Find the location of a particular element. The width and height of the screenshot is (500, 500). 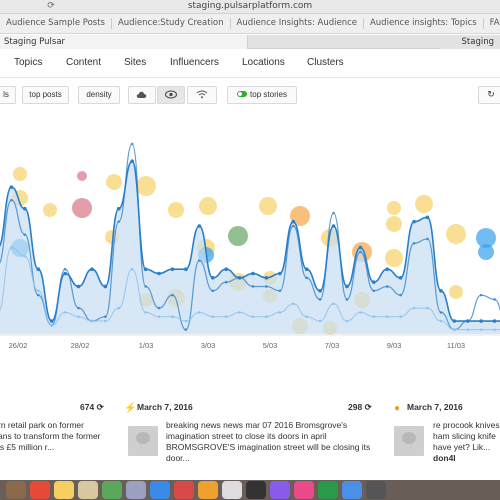

browser-tab: Staging Pulsar is located at coordinates (470, 48).